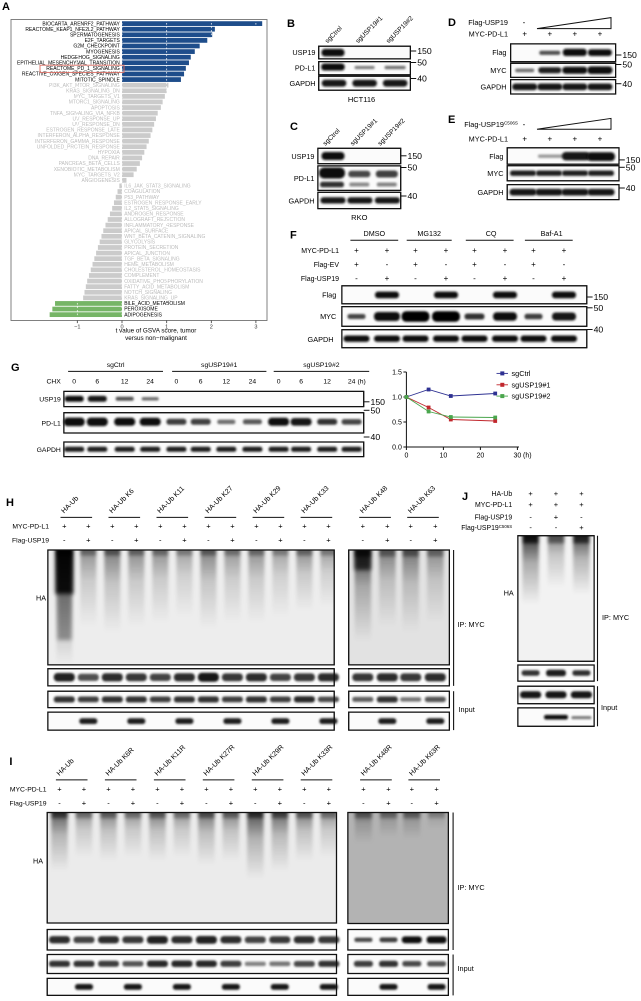 The width and height of the screenshot is (641, 1001). What do you see at coordinates (53, 382) in the screenshot?
I see `svg-text: CHX` at bounding box center [53, 382].